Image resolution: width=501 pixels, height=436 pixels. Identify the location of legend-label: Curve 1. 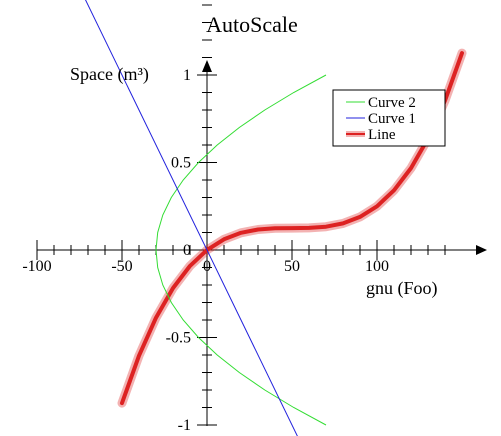
(392, 119).